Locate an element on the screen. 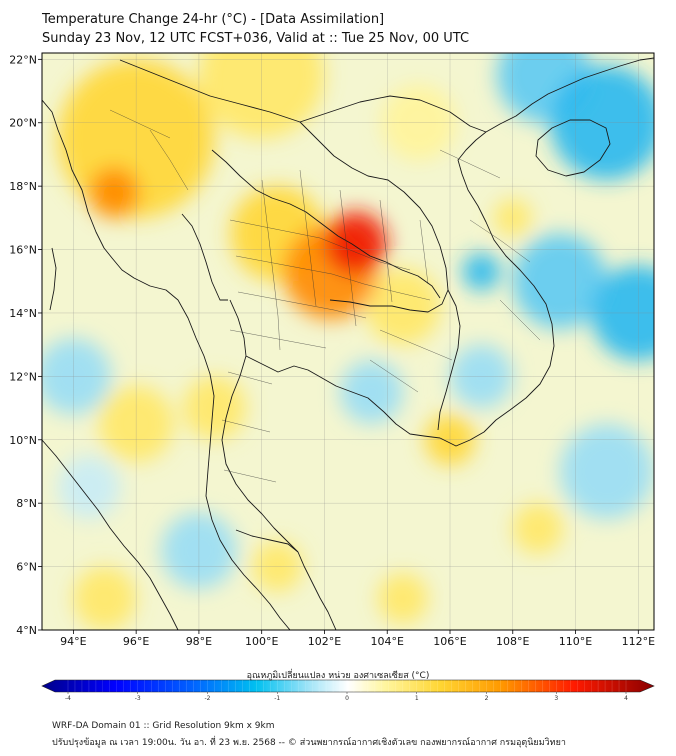  colorbar-tick-label: 4 is located at coordinates (626, 698).